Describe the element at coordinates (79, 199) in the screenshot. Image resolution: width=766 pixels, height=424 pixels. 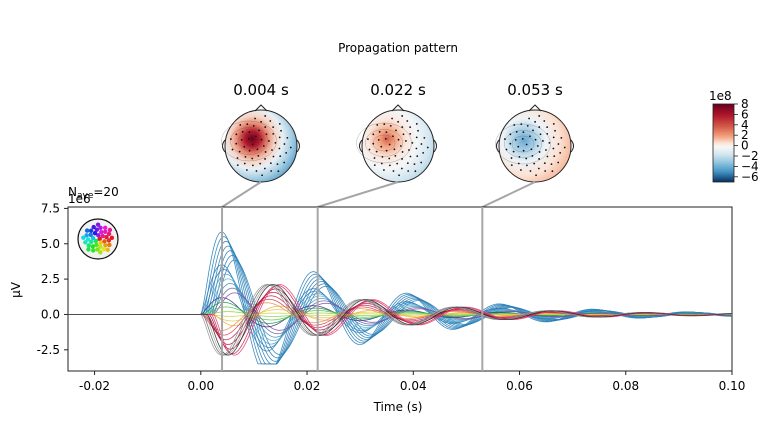
I see `y-exponent: 1e6` at that location.